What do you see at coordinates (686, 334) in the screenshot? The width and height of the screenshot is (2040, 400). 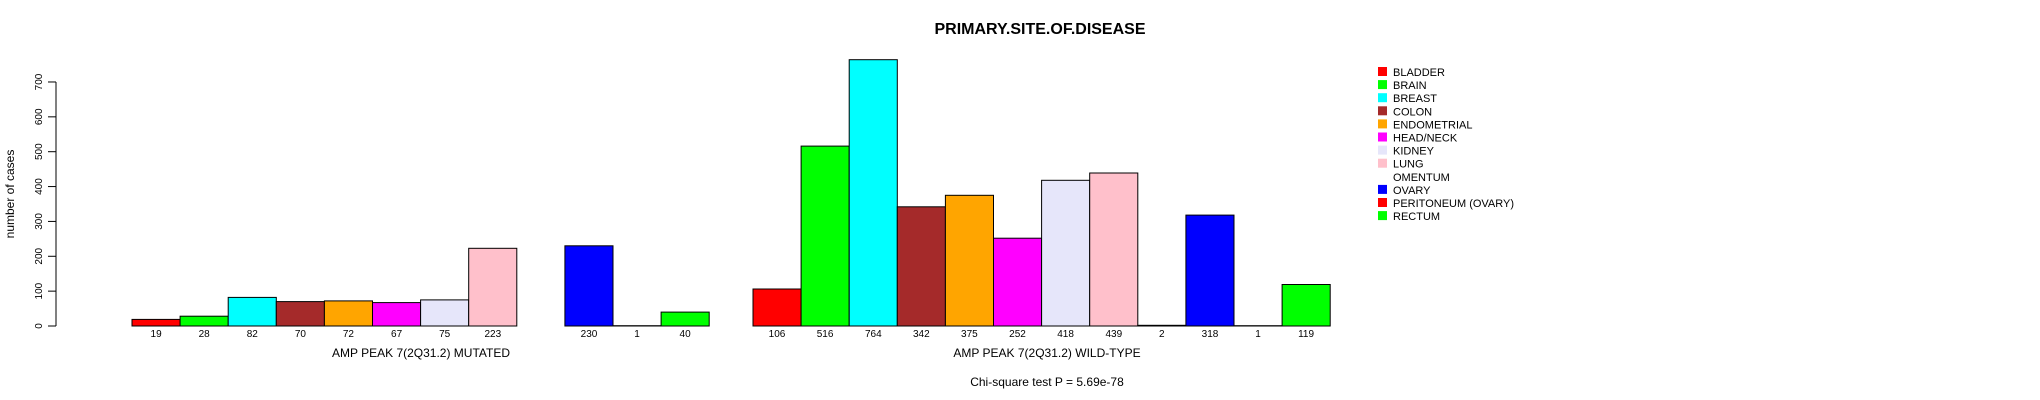 I see `count-label: 40` at bounding box center [686, 334].